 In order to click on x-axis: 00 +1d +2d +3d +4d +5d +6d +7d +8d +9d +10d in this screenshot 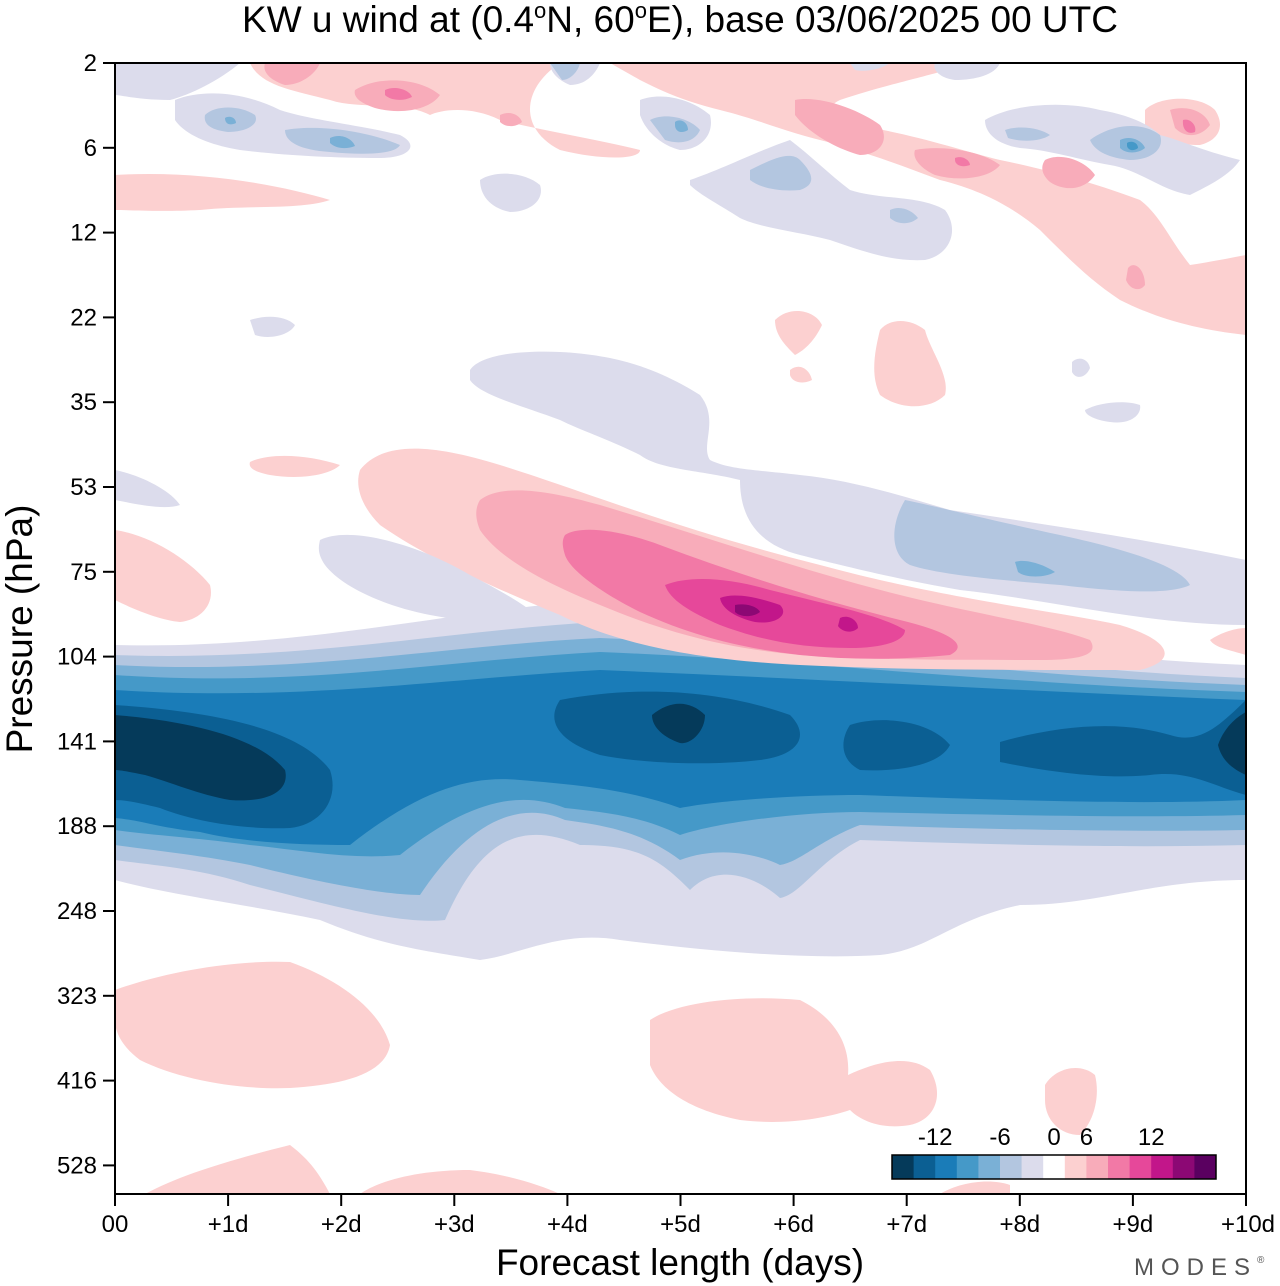, I will do `click(688, 1216)`.